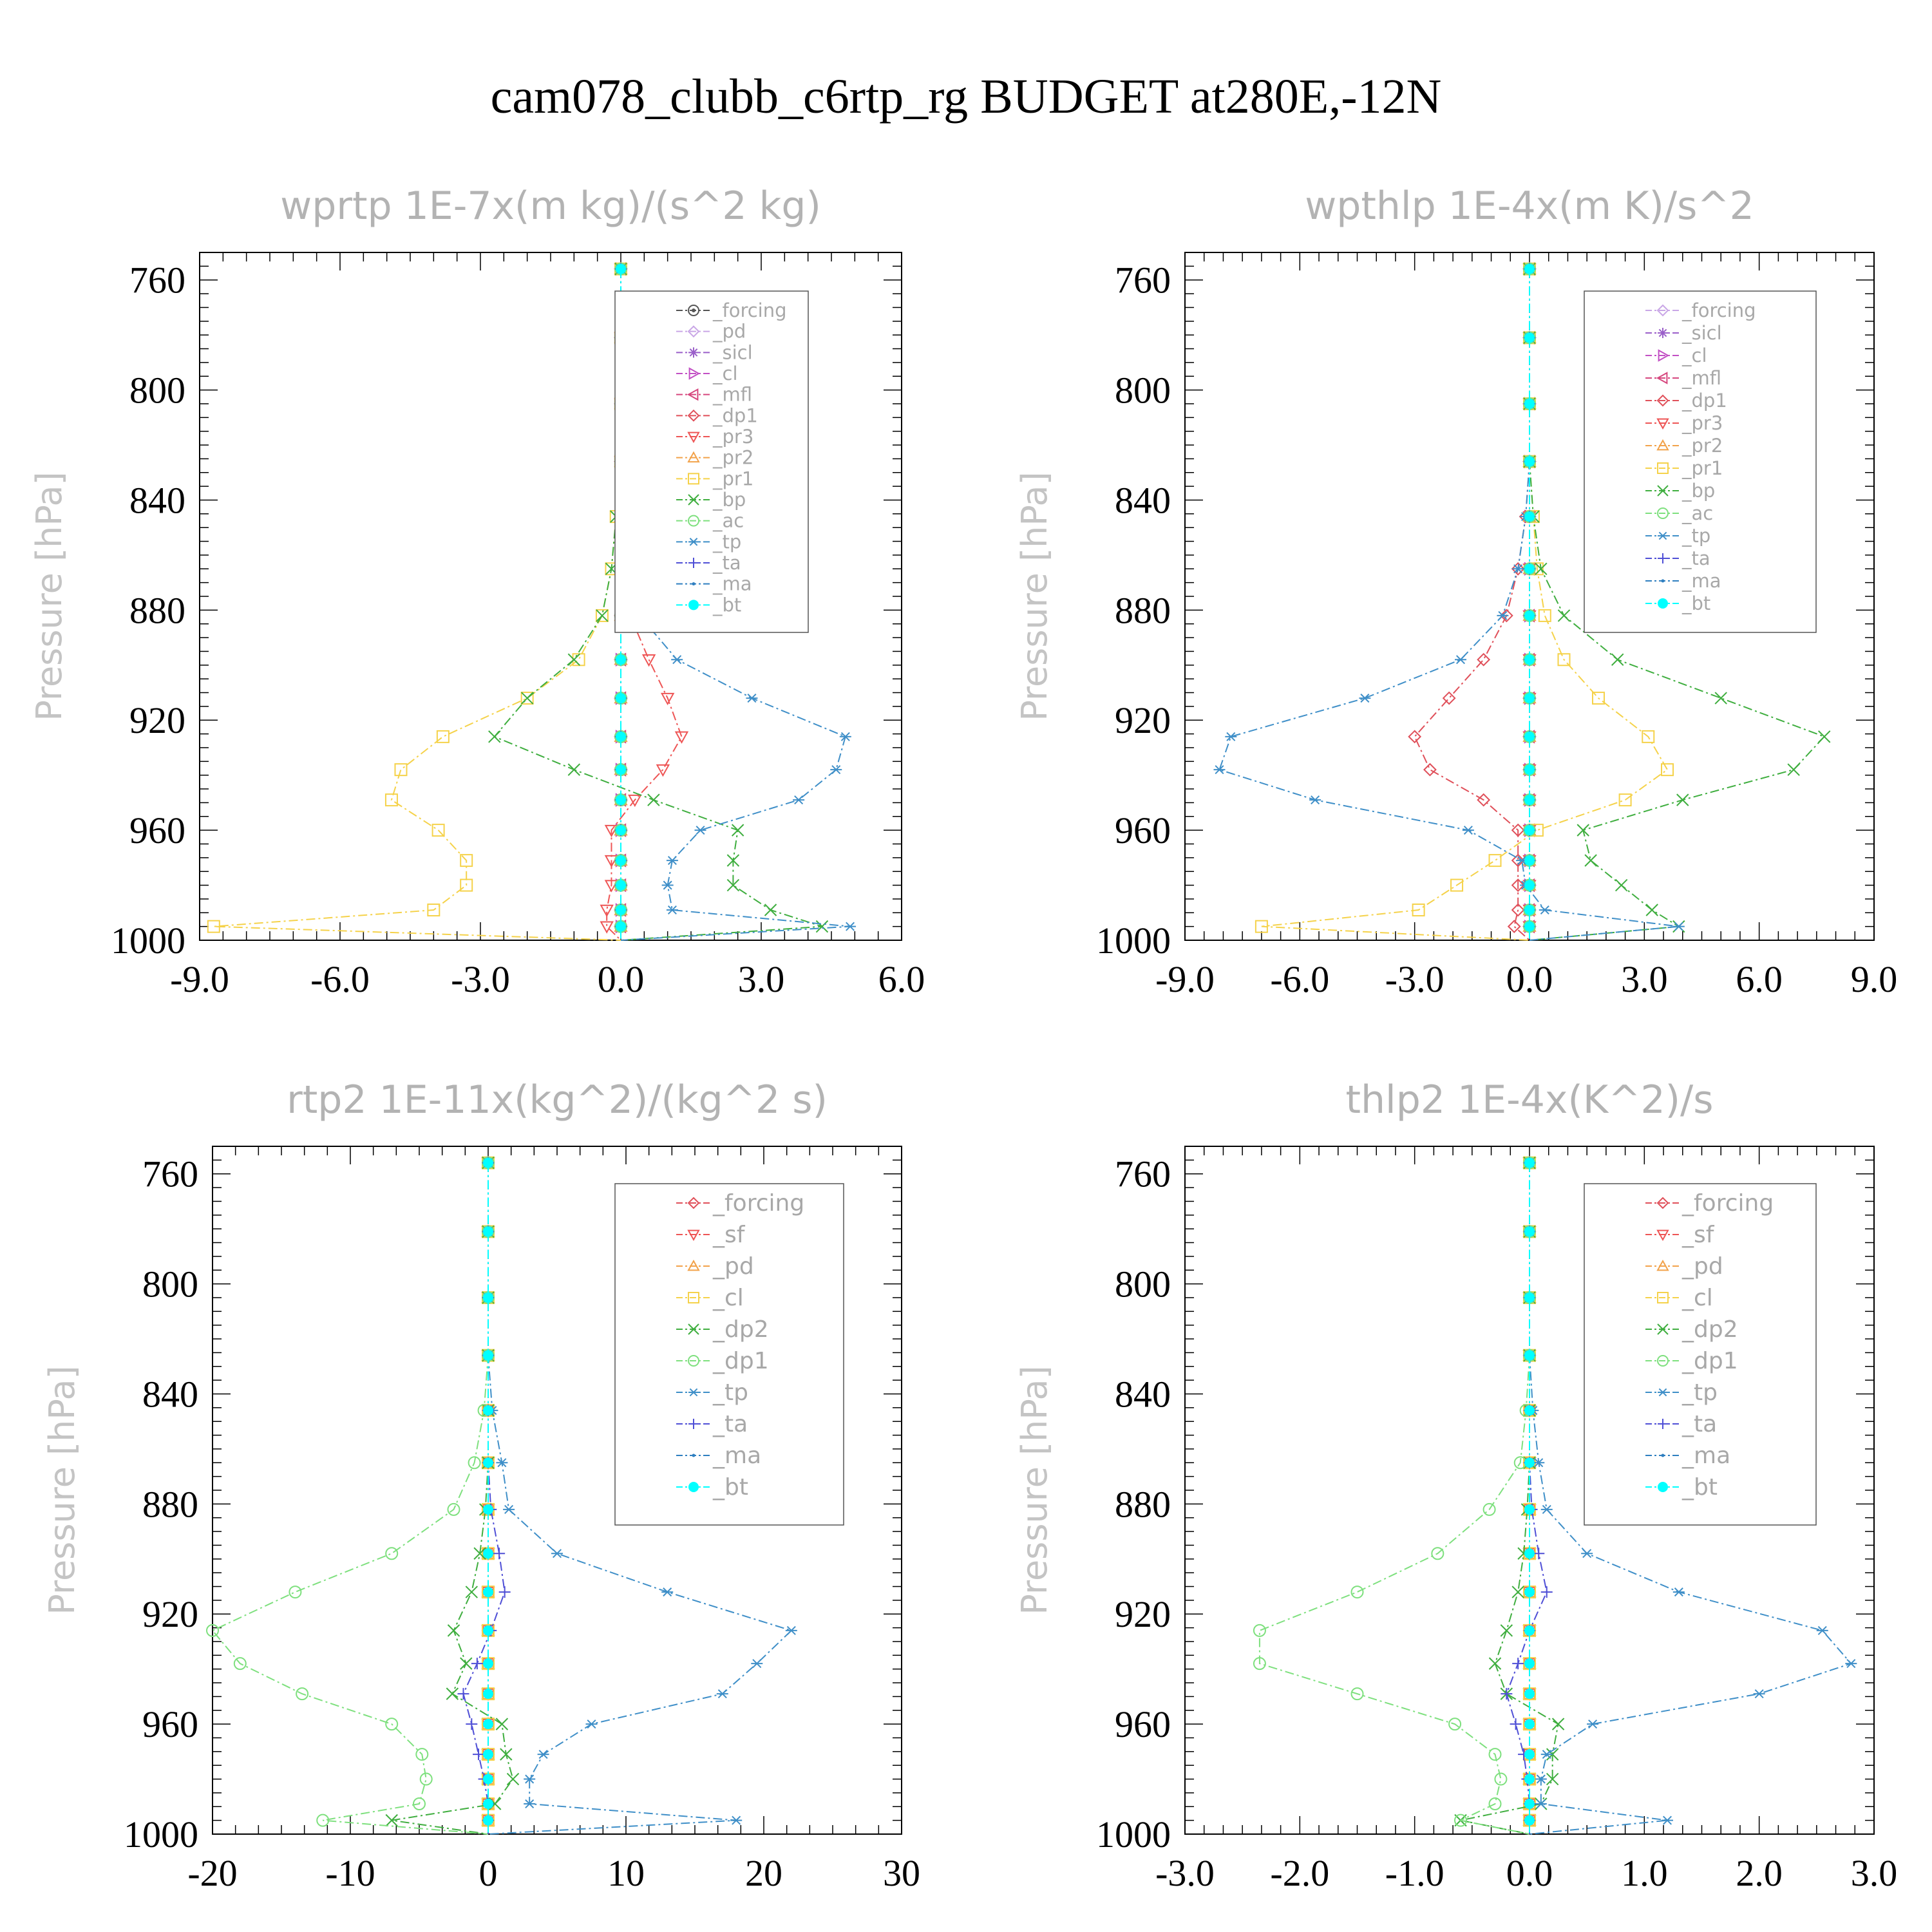 The width and height of the screenshot is (1932, 1932). Describe the element at coordinates (157, 500) in the screenshot. I see `y-tick-label: 840` at that location.